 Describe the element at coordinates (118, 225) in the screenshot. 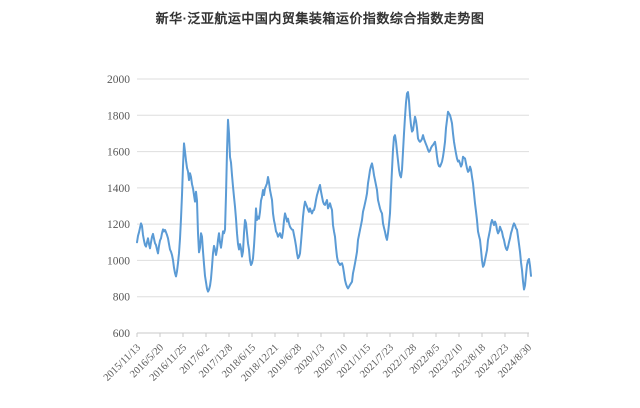

I see `y-axis-tick-label: 1200` at that location.